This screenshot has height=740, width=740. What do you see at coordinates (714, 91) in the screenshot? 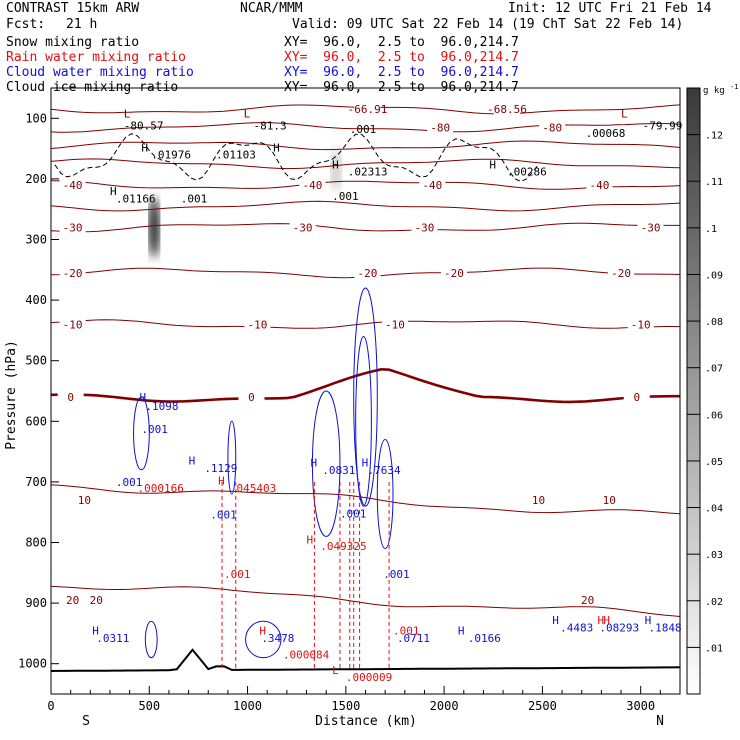
I see `colorbar-unit-label: g kg` at bounding box center [714, 91].